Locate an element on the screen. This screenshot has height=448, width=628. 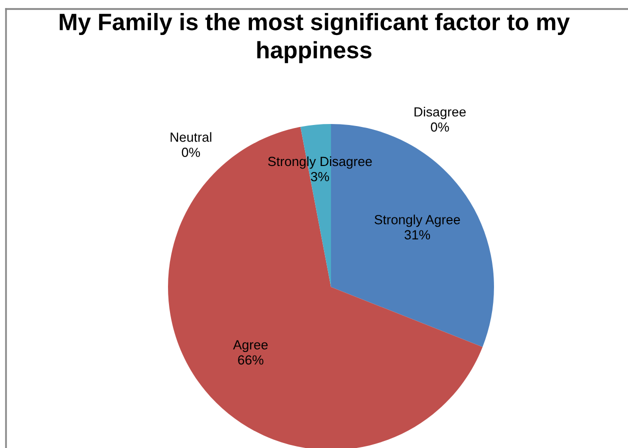
slice-label: Strongly Agree is located at coordinates (417, 220).